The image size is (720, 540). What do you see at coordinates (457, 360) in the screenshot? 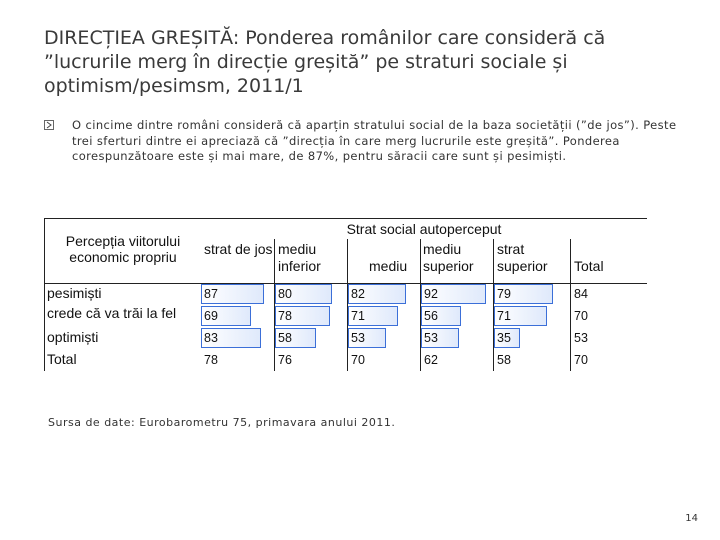
I see `table-cell: 62` at bounding box center [457, 360].